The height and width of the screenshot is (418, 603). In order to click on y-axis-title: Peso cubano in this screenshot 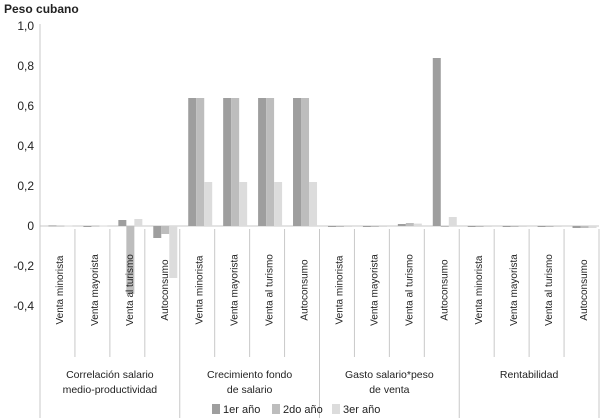, I will do `click(41, 9)`.